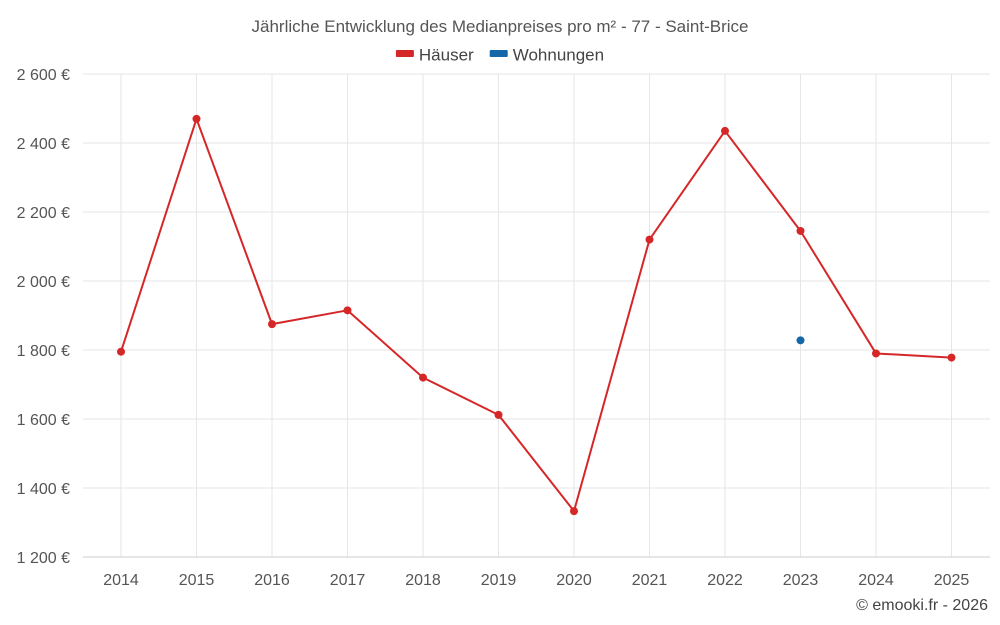 This screenshot has width=1000, height=625. I want to click on x-tick-label: 2021, so click(650, 580).